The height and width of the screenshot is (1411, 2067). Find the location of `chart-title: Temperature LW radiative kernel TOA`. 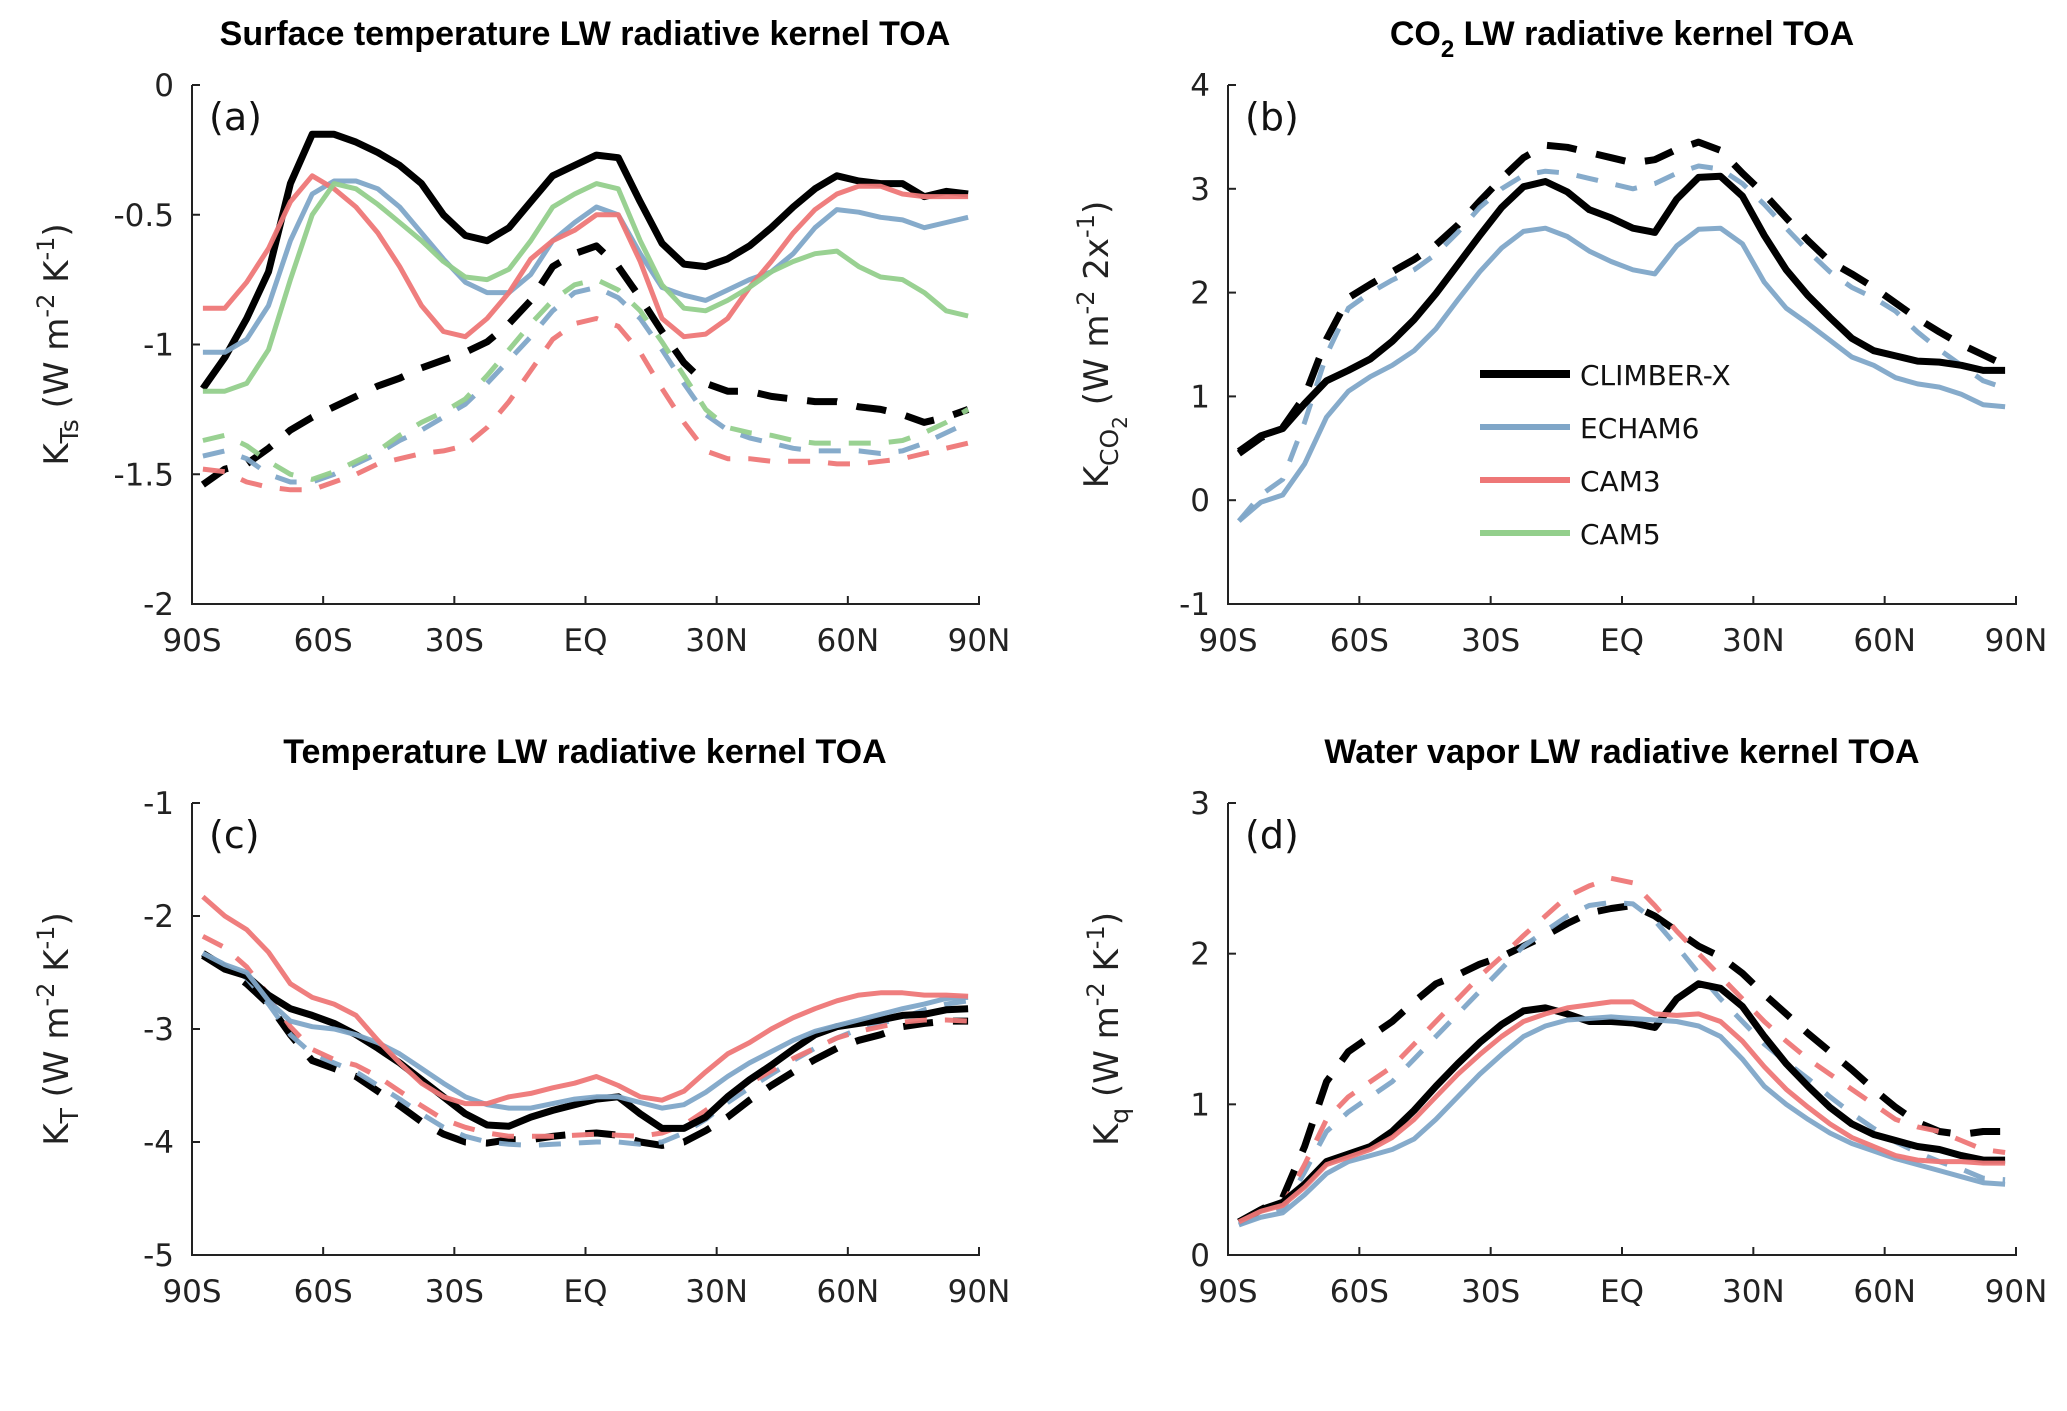

chart-title: Temperature LW radiative kernel TOA is located at coordinates (584, 752).